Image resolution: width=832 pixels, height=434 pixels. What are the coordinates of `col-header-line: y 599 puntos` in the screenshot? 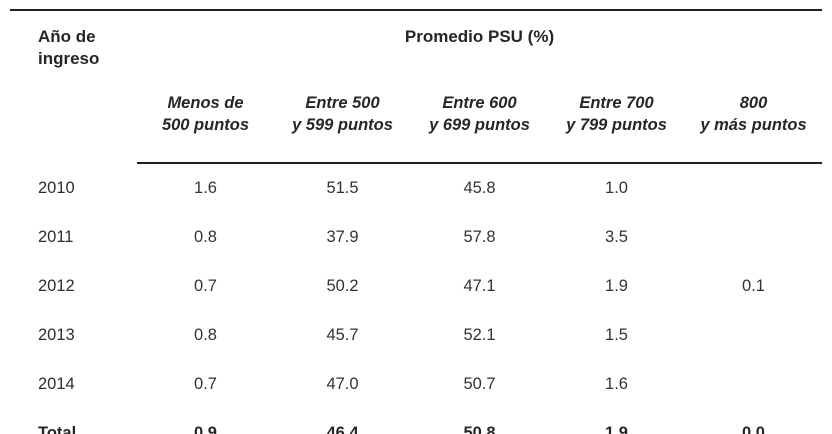 It's located at (342, 125).